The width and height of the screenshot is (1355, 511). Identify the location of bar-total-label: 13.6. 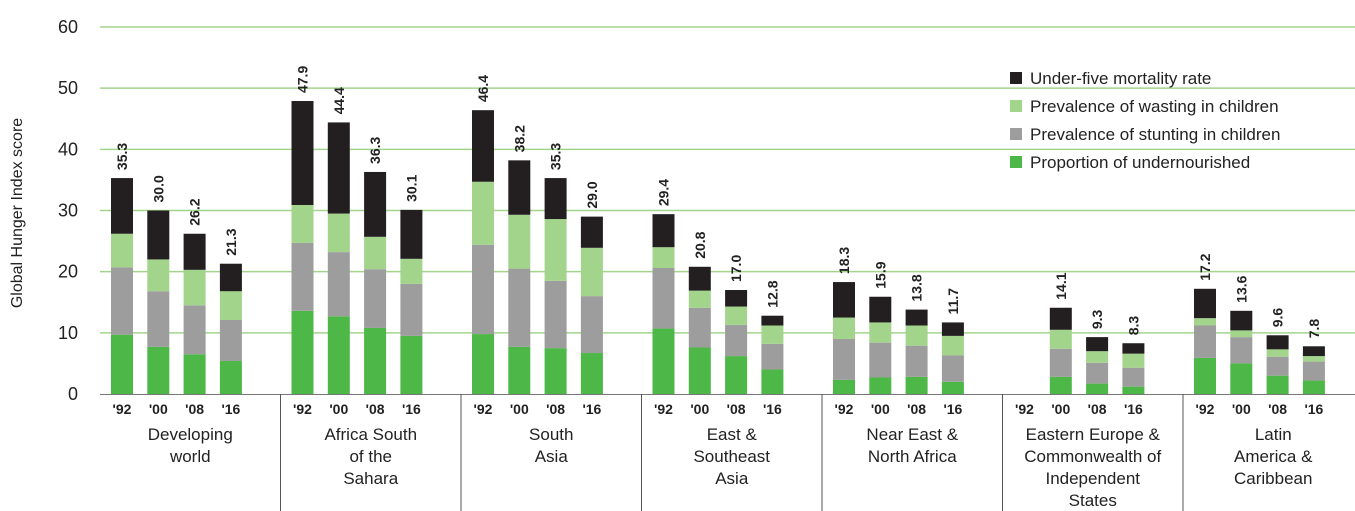
(1241, 288).